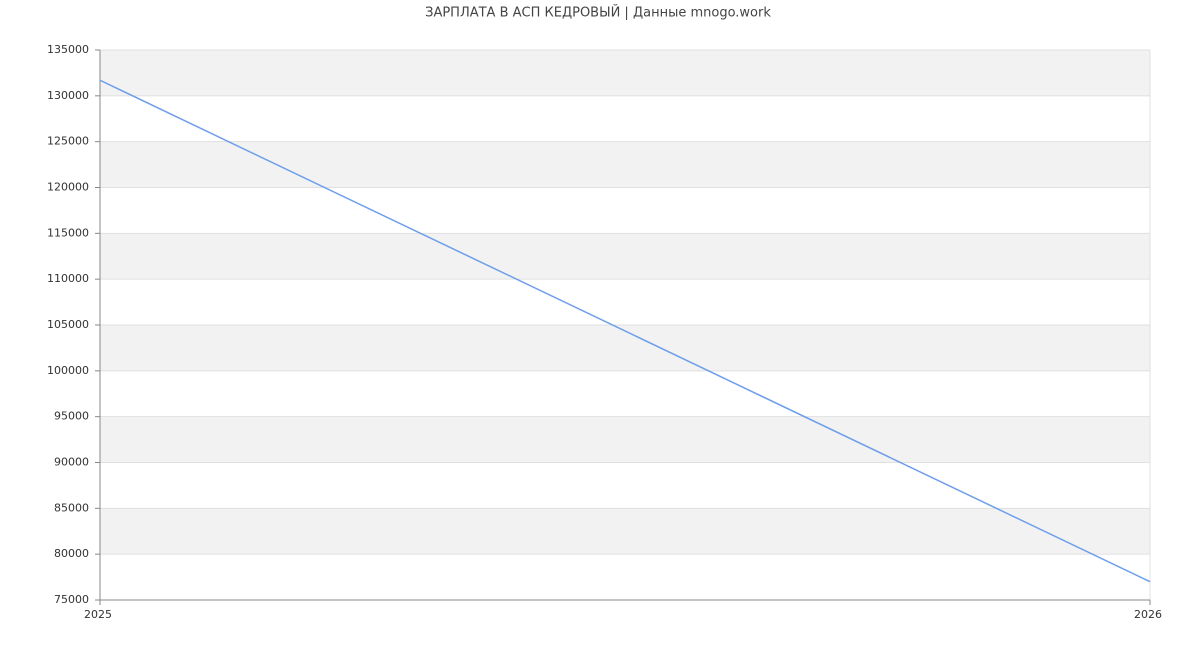  What do you see at coordinates (71, 507) in the screenshot?
I see `y-tick-label: 85000` at bounding box center [71, 507].